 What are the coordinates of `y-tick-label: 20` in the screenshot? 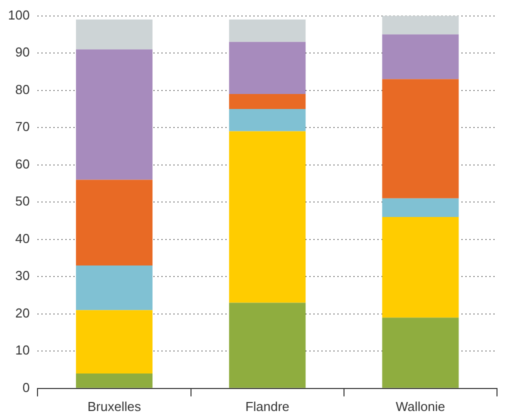 It's located at (22, 312).